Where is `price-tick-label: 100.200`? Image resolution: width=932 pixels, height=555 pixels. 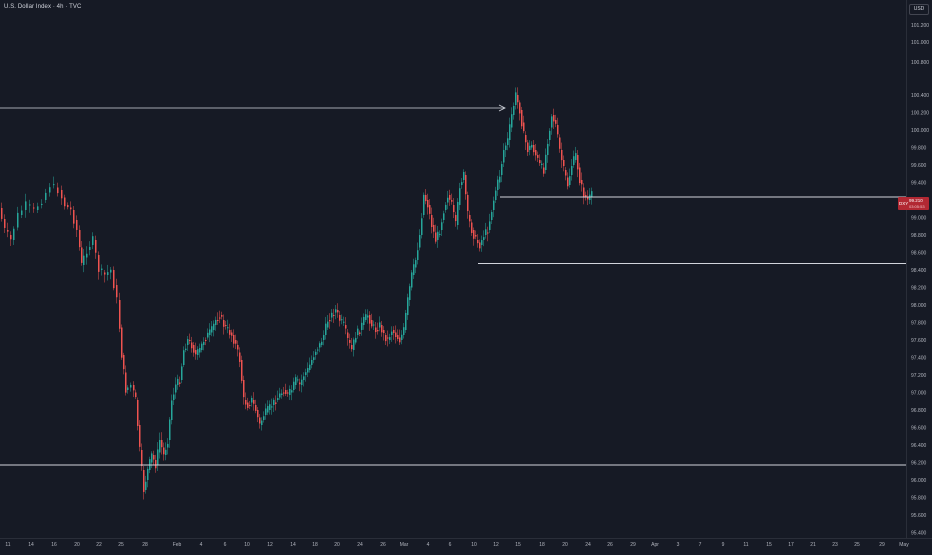
price-tick-label: 100.200 is located at coordinates (920, 114).